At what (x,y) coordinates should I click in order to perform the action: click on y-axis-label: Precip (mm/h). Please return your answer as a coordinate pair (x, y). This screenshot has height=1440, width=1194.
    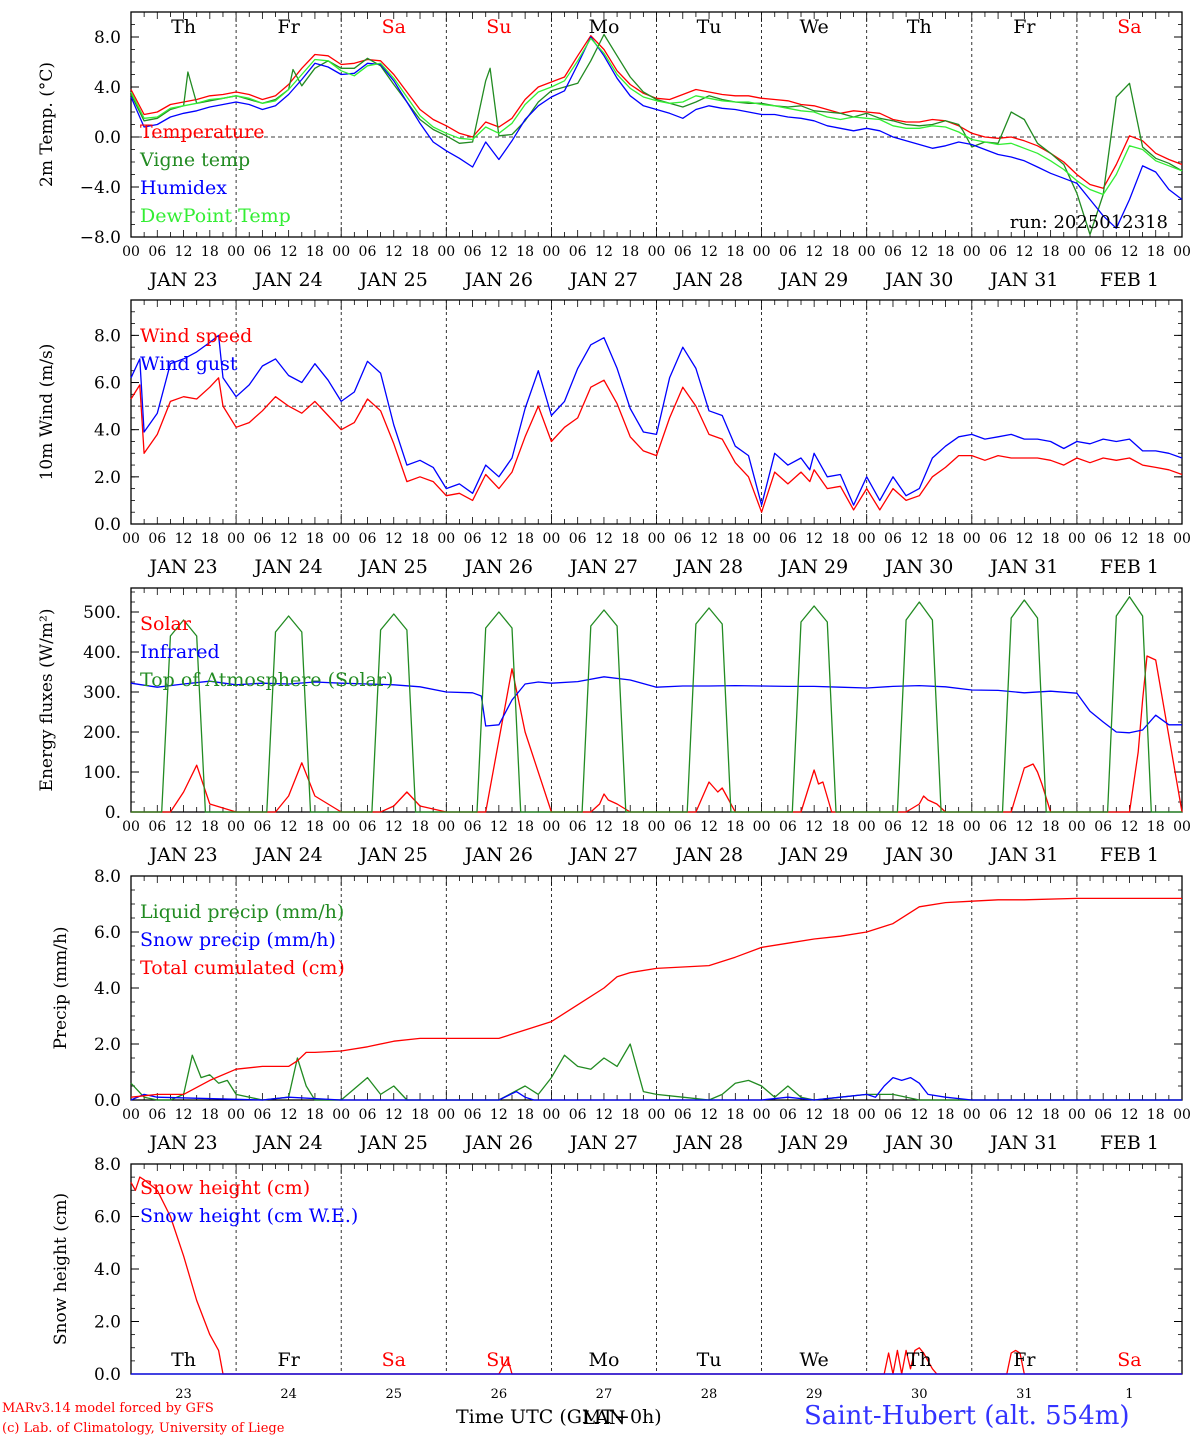
    Looking at the image, I should click on (61, 987).